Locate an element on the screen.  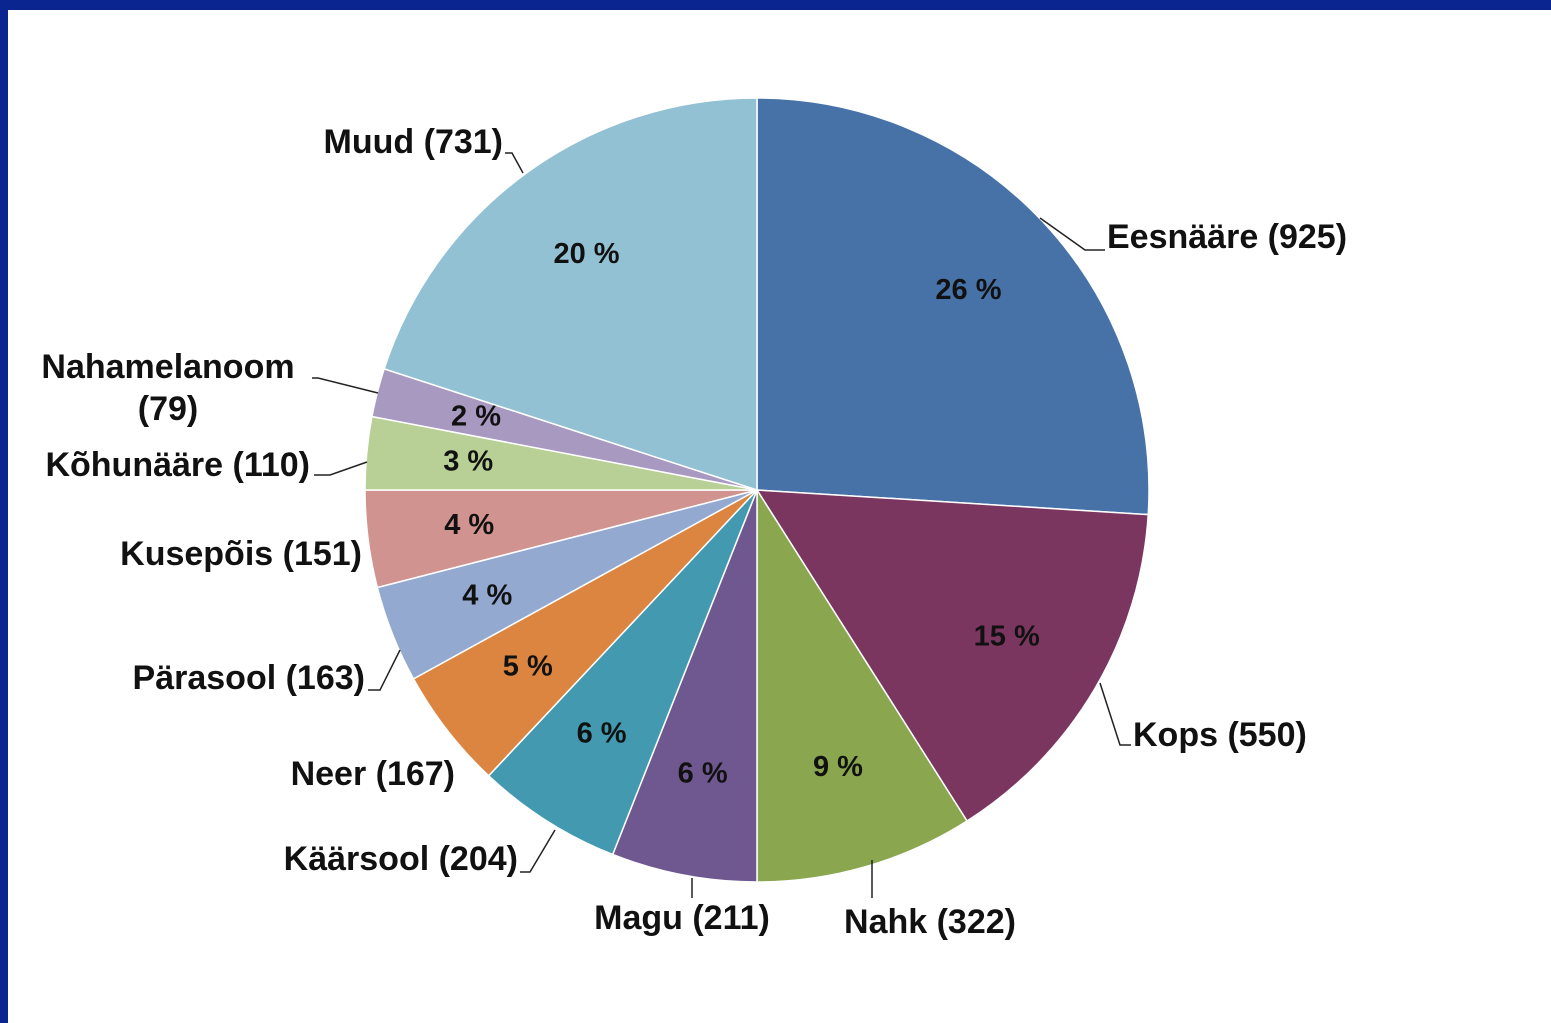
category-label: Pärasool (163) is located at coordinates (248, 678).